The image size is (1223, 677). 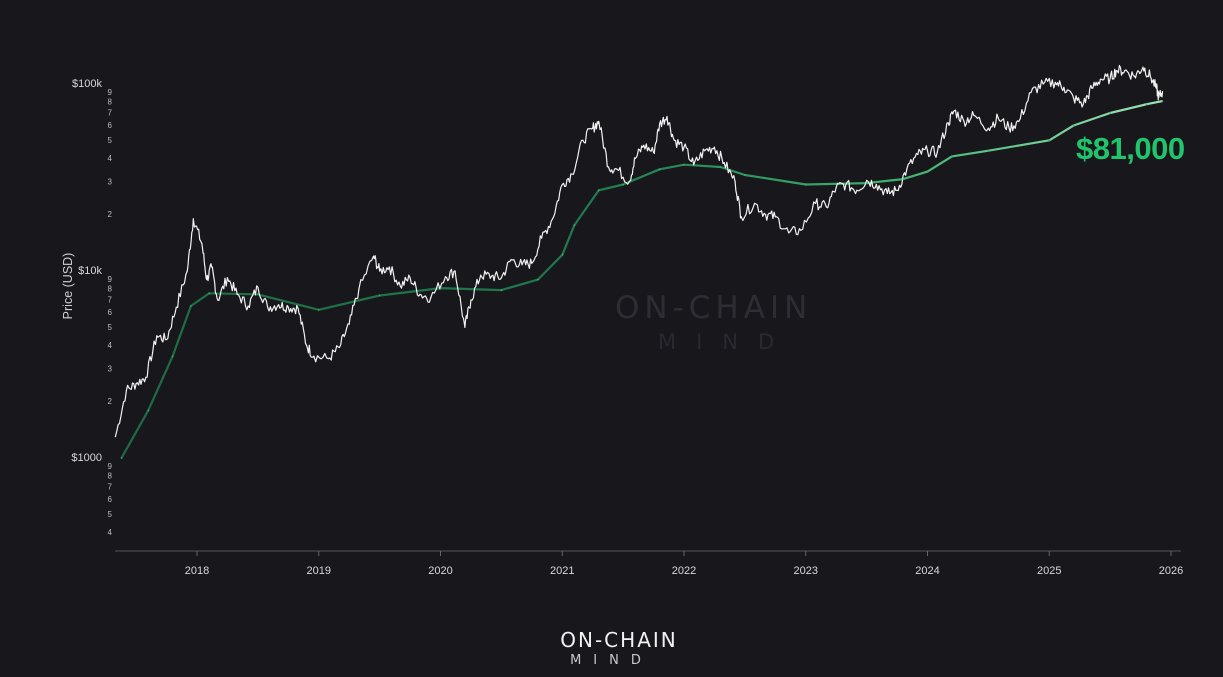 What do you see at coordinates (611, 660) in the screenshot?
I see `footer-logo-subtext: MIND` at bounding box center [611, 660].